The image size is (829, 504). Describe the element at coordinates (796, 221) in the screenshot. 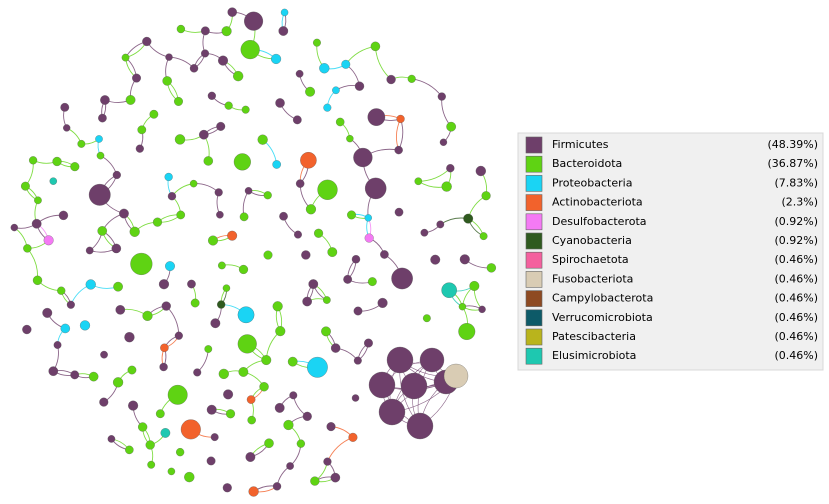

I see `legend-percent: (0.92%)` at that location.